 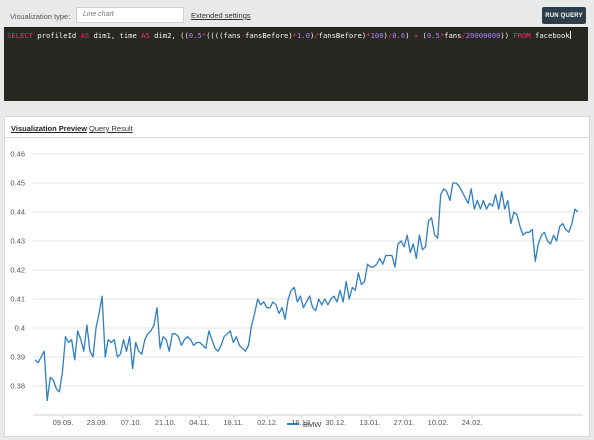 What do you see at coordinates (115, 35) in the screenshot?
I see `sql-token: dim1, time` at bounding box center [115, 35].